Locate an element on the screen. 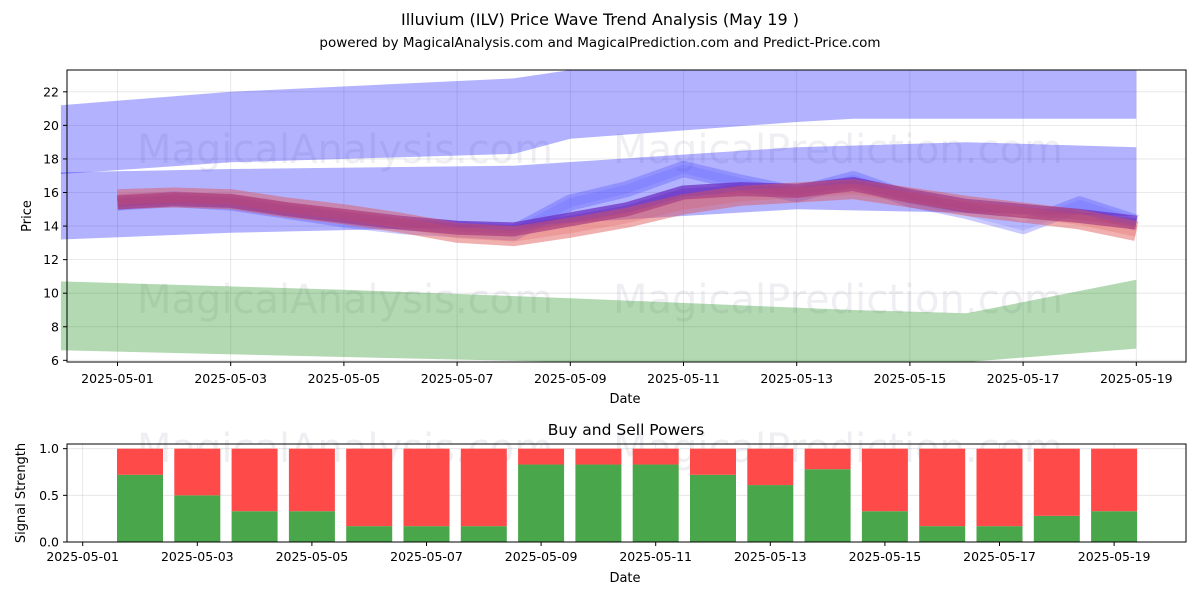  signal-y-axis-label: Signal Strength is located at coordinates (21, 493).